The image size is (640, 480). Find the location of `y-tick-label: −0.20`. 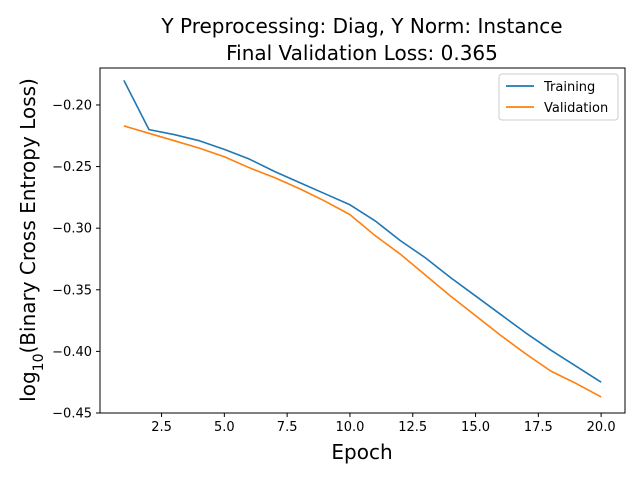

y-tick-label: −0.20 is located at coordinates (72, 105).